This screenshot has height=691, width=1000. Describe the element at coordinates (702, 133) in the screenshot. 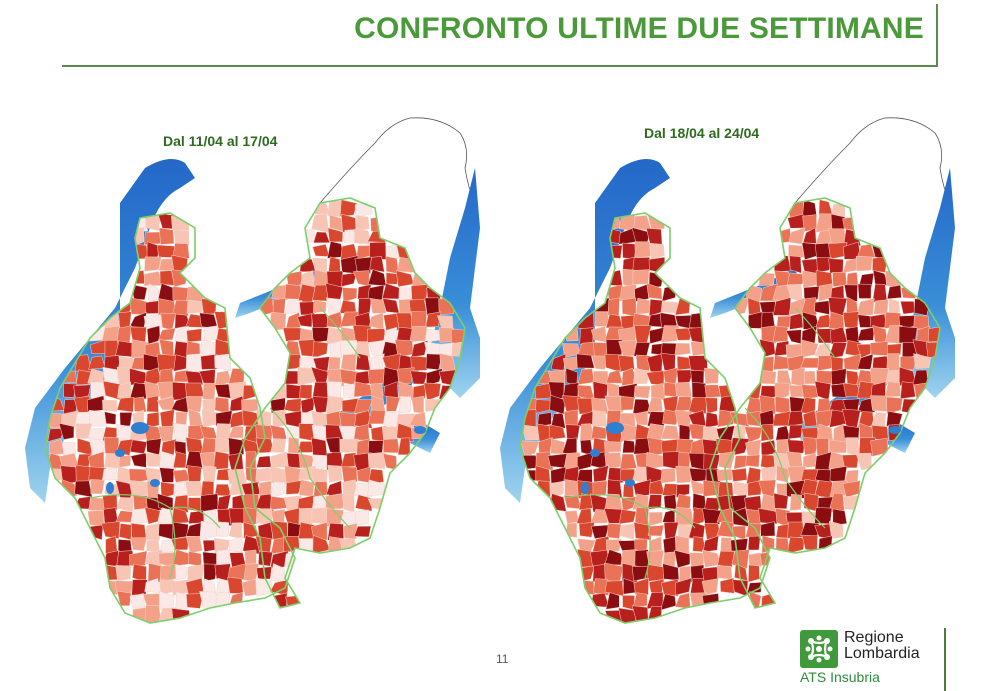

I see `period-label-week-2: Dal 18/04 al 24/04` at that location.